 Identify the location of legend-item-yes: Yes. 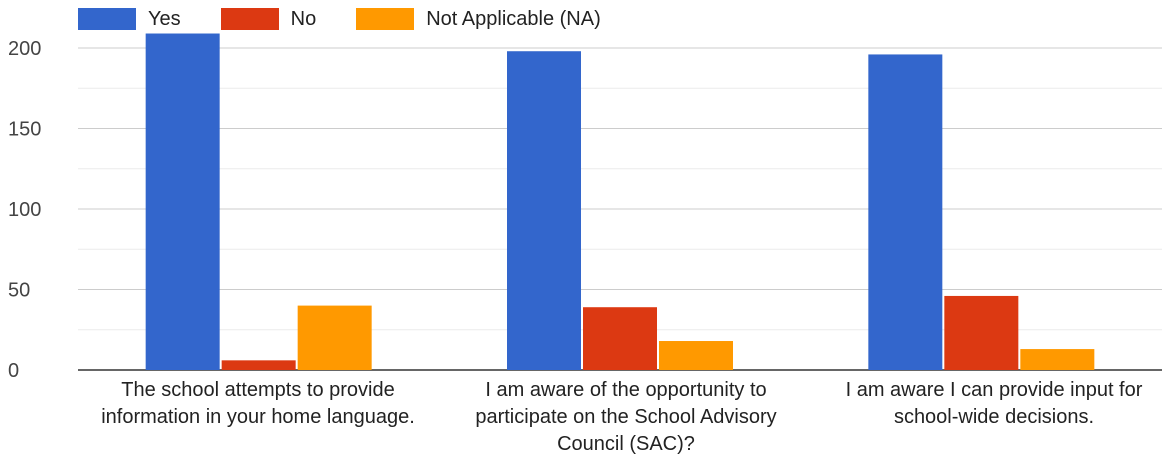
(129, 19).